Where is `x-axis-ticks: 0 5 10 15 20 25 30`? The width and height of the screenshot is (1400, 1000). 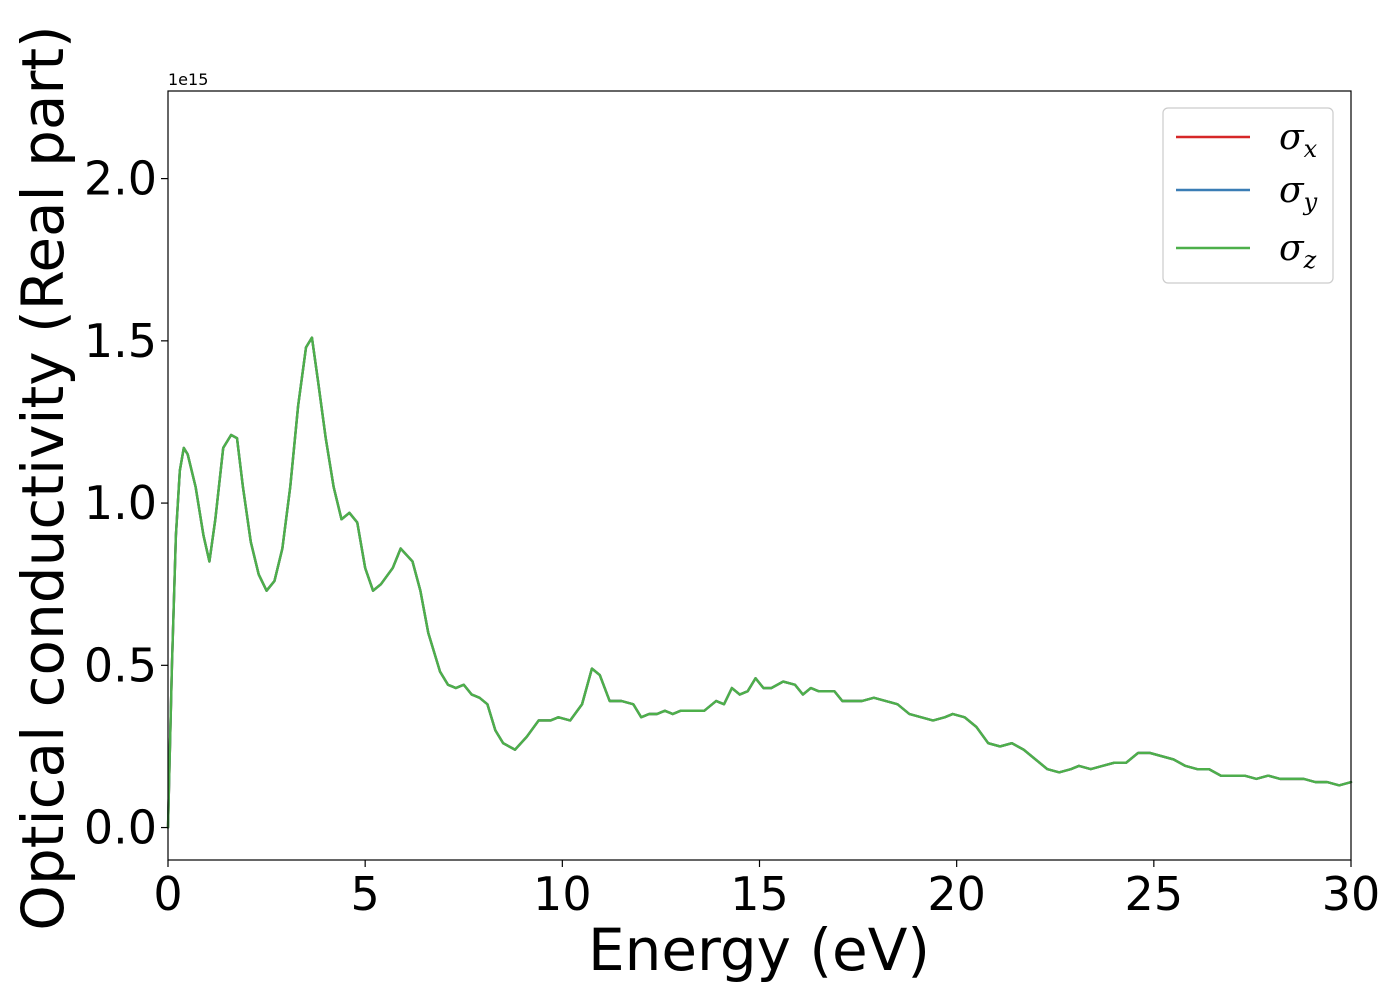 x-axis-ticks: 0 5 10 15 20 25 30 is located at coordinates (766, 890).